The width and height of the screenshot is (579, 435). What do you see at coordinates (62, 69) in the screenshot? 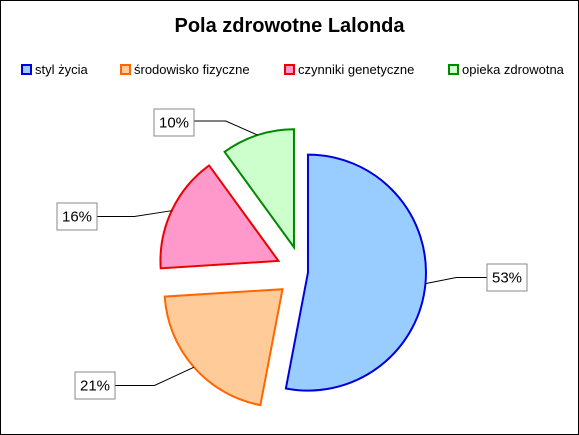
I see `legend-label-styl-zycia: styl życia` at bounding box center [62, 69].